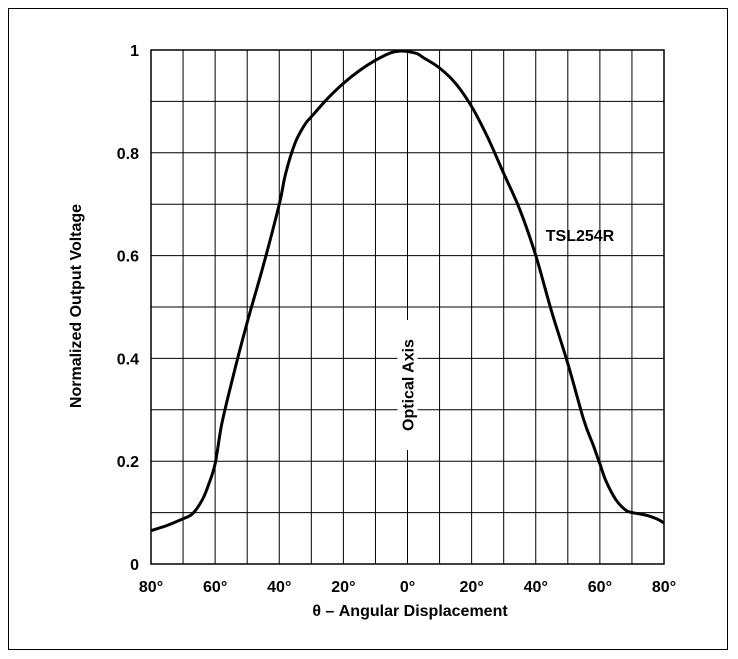  What do you see at coordinates (407, 587) in the screenshot?
I see `x-tick-label: 0°` at bounding box center [407, 587].